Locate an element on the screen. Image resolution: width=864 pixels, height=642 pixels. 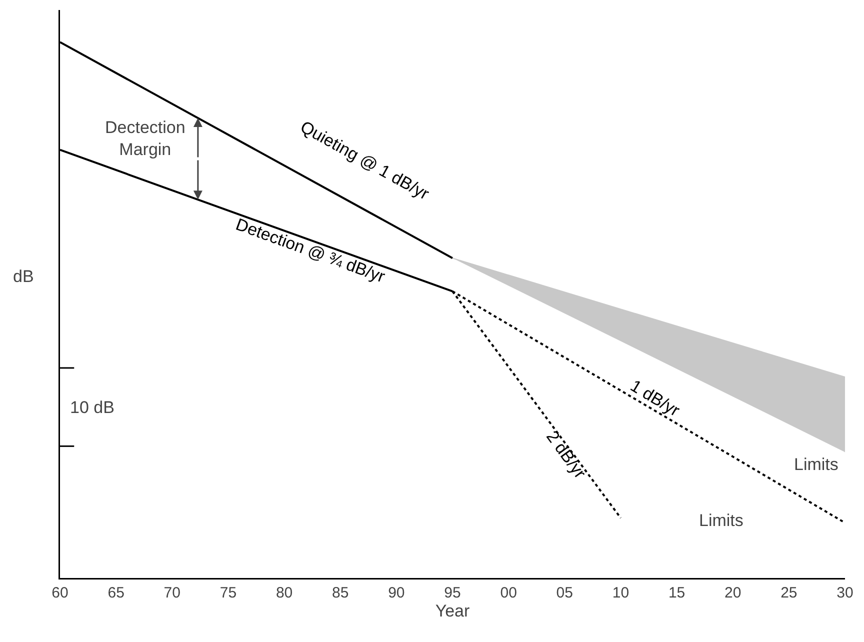
x-tick-label: 10 is located at coordinates (621, 593).